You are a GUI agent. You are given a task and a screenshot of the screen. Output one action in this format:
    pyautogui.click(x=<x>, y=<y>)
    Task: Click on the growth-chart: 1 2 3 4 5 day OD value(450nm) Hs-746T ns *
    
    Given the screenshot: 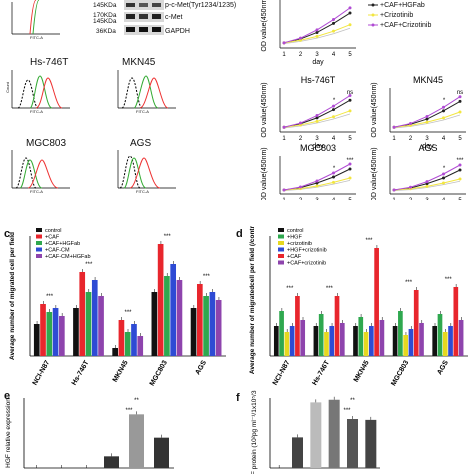 What is the action you would take?
    pyautogui.click(x=308, y=112)
    